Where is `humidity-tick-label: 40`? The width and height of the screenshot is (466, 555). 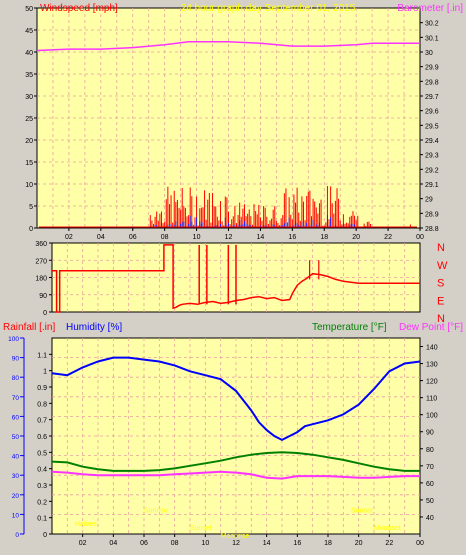
humidity-tick-label: 40 is located at coordinates (16, 457).